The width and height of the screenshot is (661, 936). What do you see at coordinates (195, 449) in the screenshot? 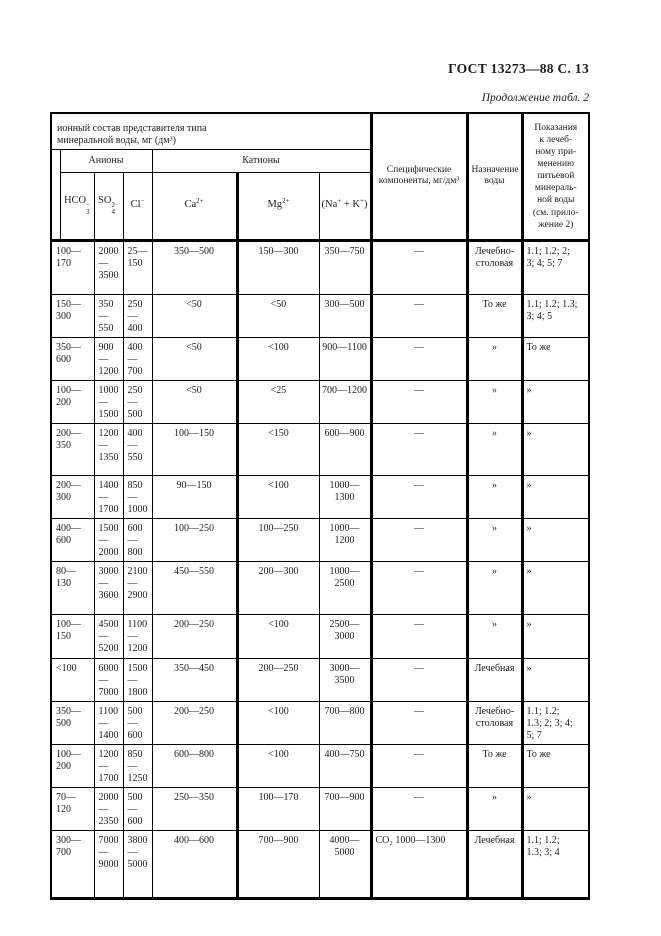
I see `cell-ca: 100—150` at bounding box center [195, 449].